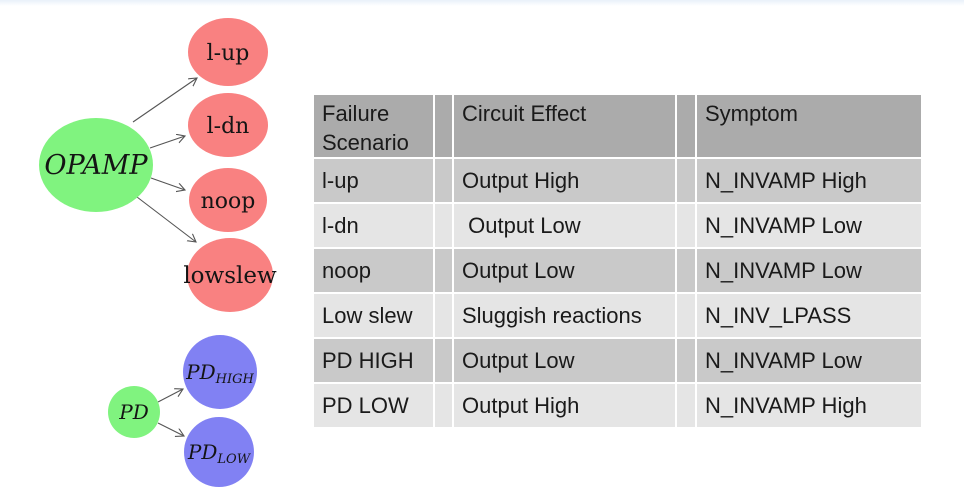 This screenshot has width=964, height=492. I want to click on cell-scenario: l-up, so click(373, 180).